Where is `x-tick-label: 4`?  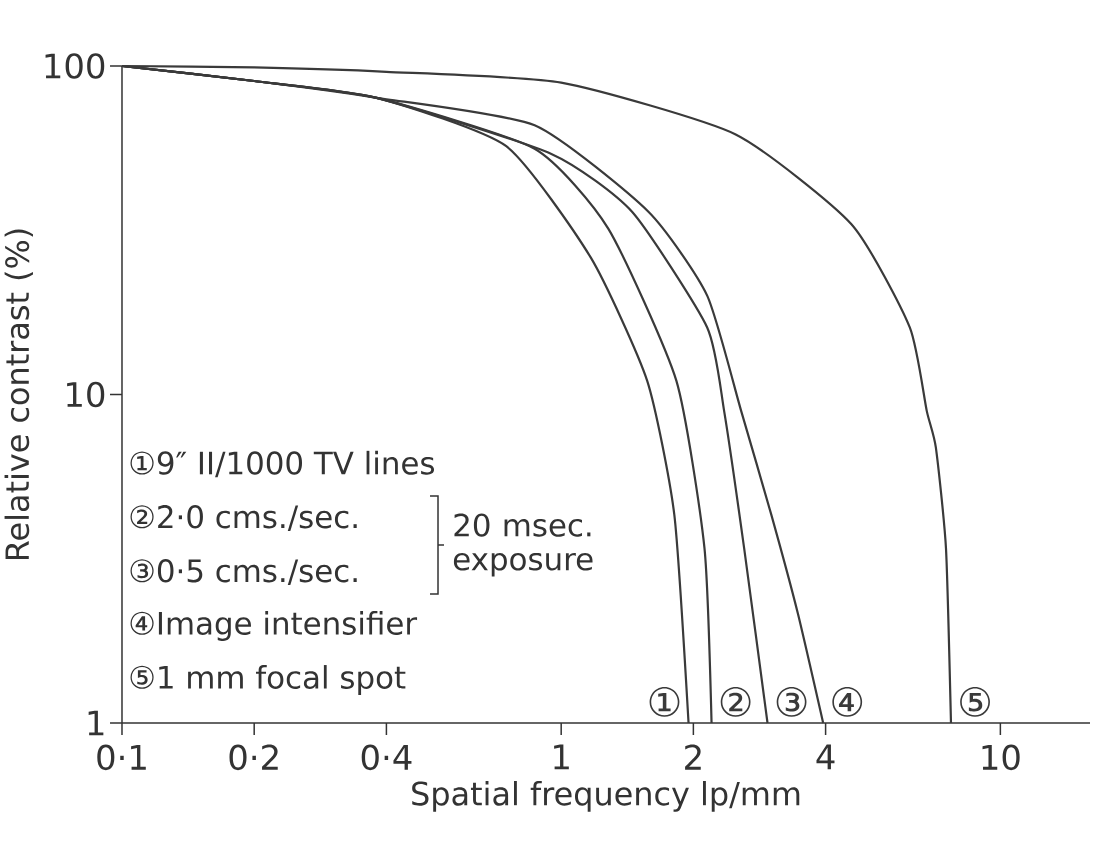
x-tick-label: 4 is located at coordinates (825, 757).